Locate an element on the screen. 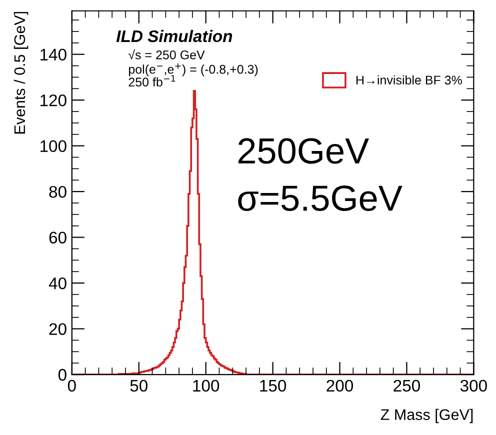  y-tick-label: 40 is located at coordinates (57, 283).